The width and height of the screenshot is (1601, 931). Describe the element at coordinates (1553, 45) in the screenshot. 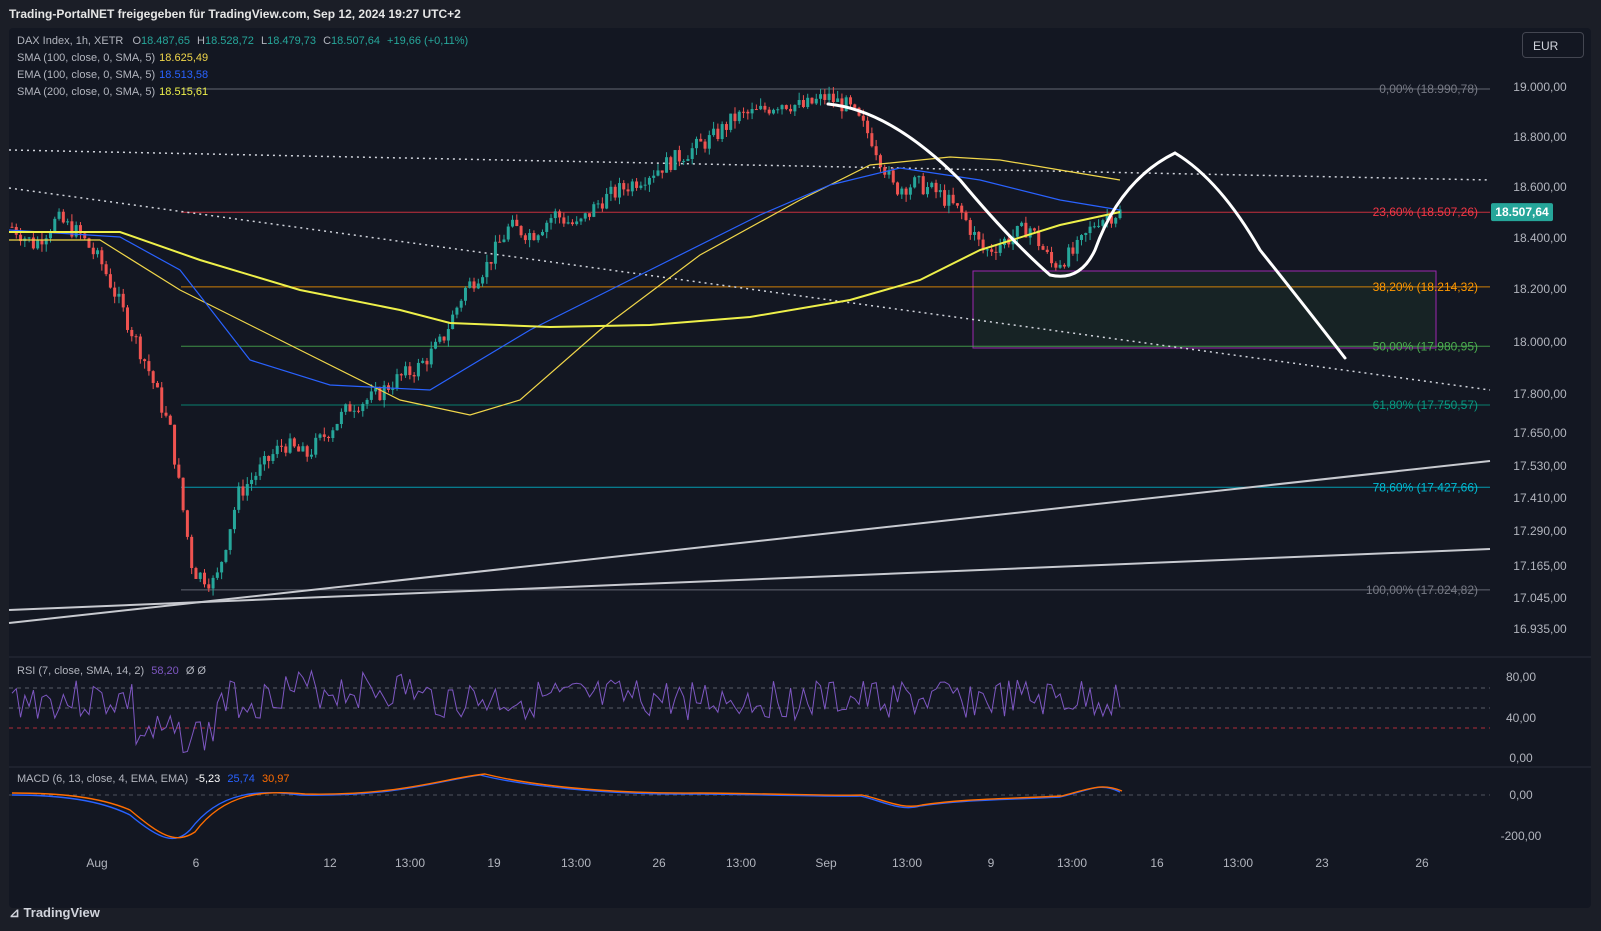

I see `currency-button: EUR` at that location.